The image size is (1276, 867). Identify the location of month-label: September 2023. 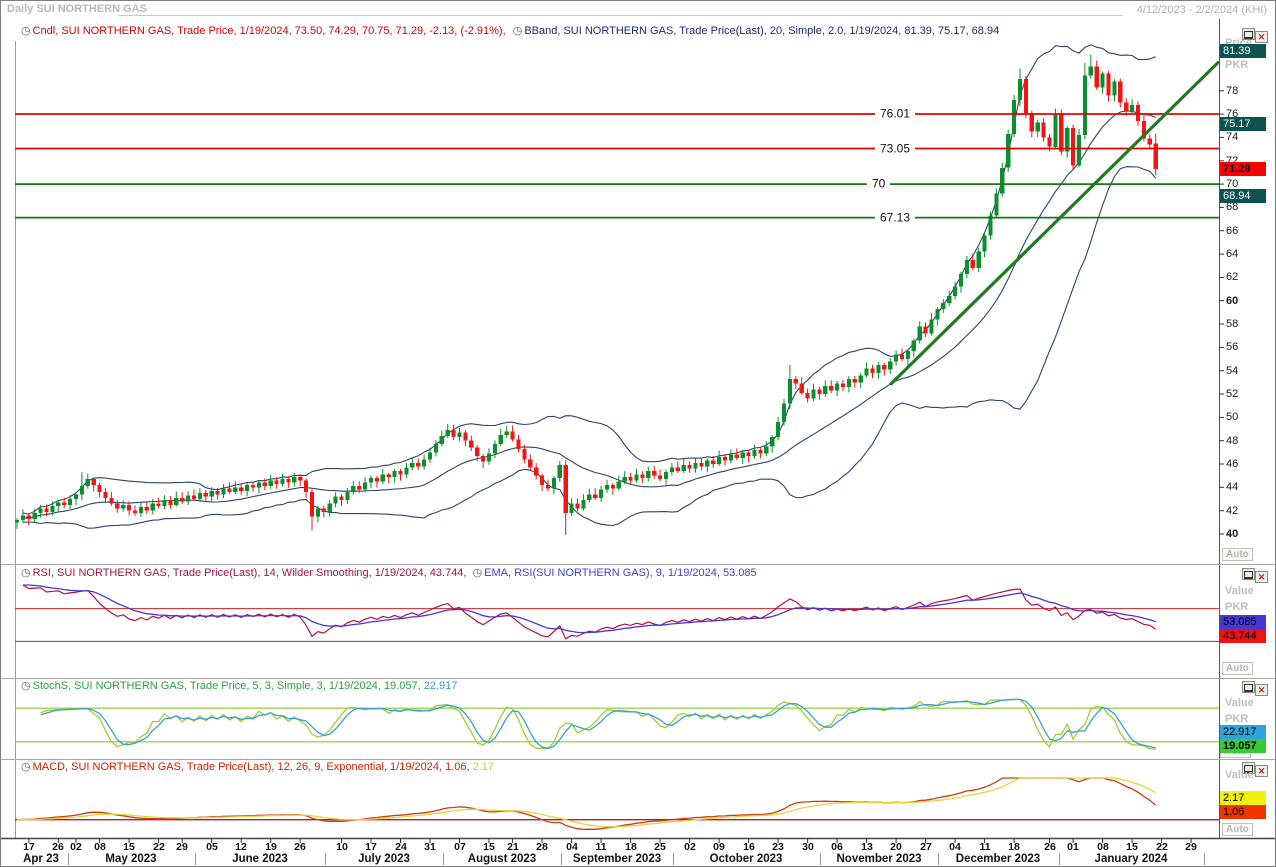
(617, 859).